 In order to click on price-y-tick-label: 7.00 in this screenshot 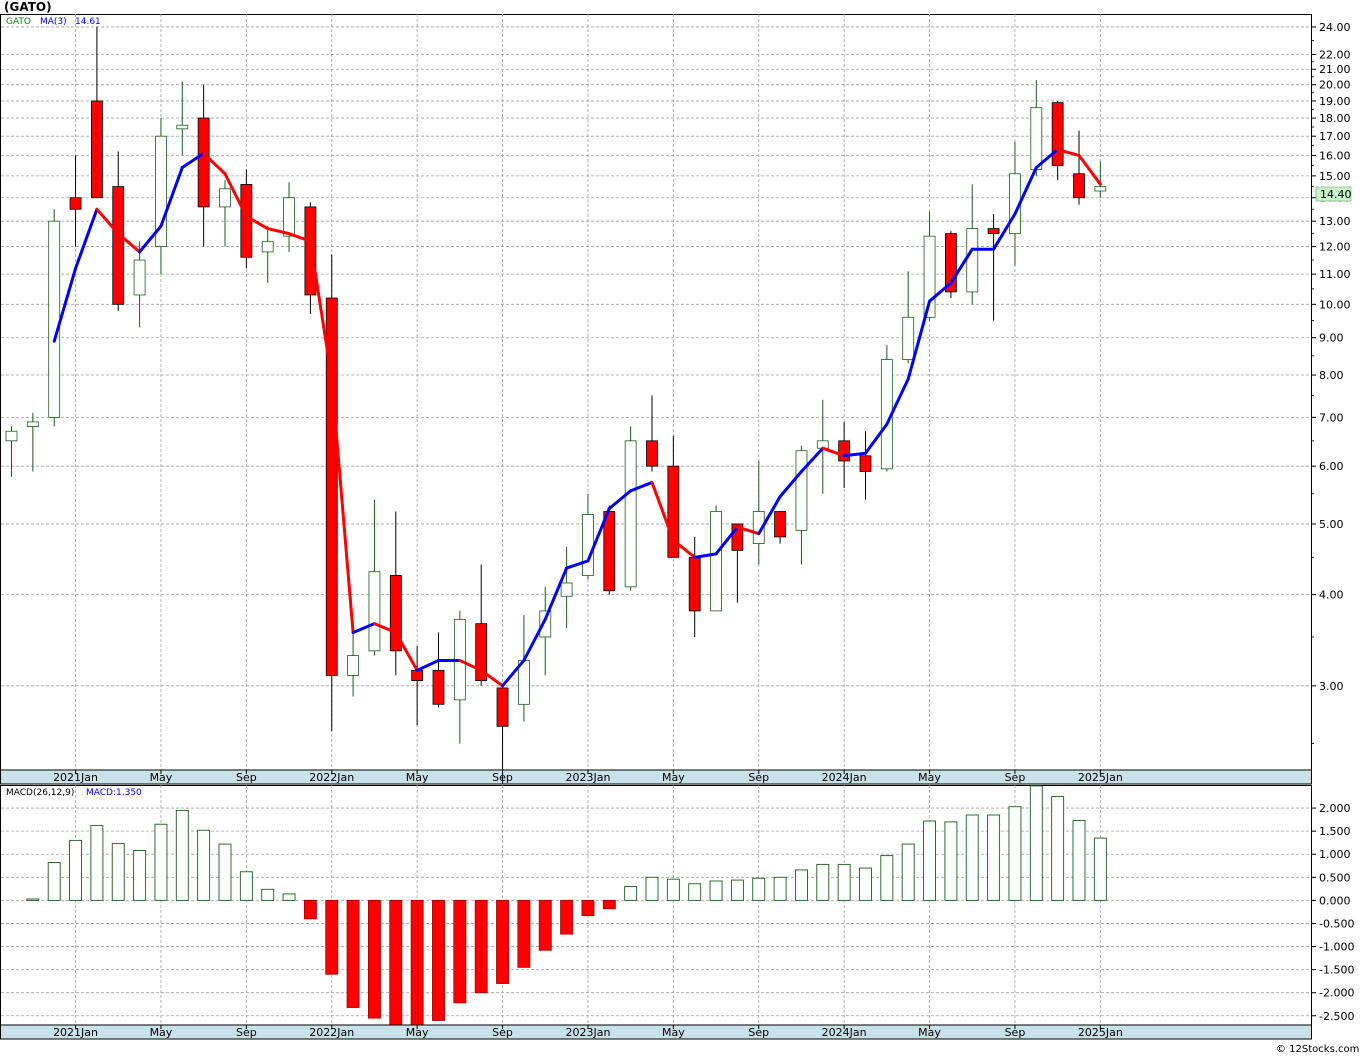, I will do `click(1331, 417)`.